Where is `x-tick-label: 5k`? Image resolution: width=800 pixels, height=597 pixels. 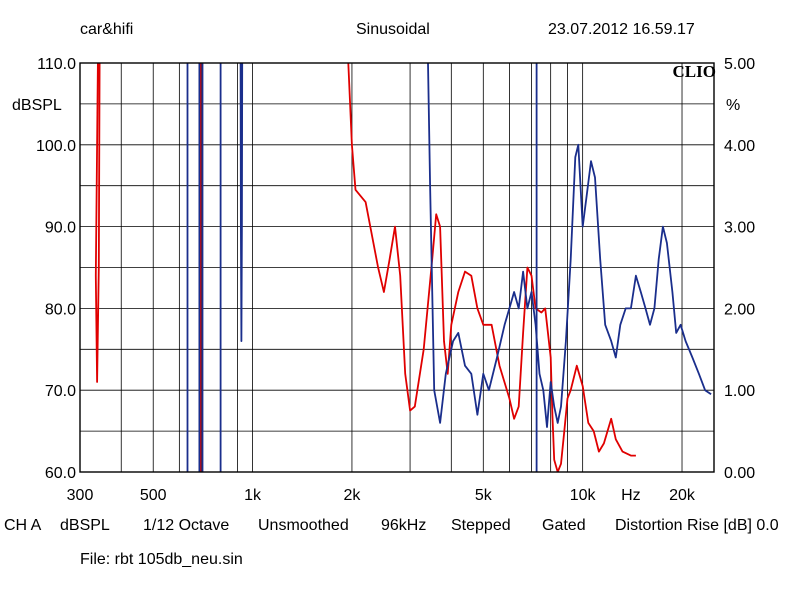 x-tick-label: 5k is located at coordinates (484, 495).